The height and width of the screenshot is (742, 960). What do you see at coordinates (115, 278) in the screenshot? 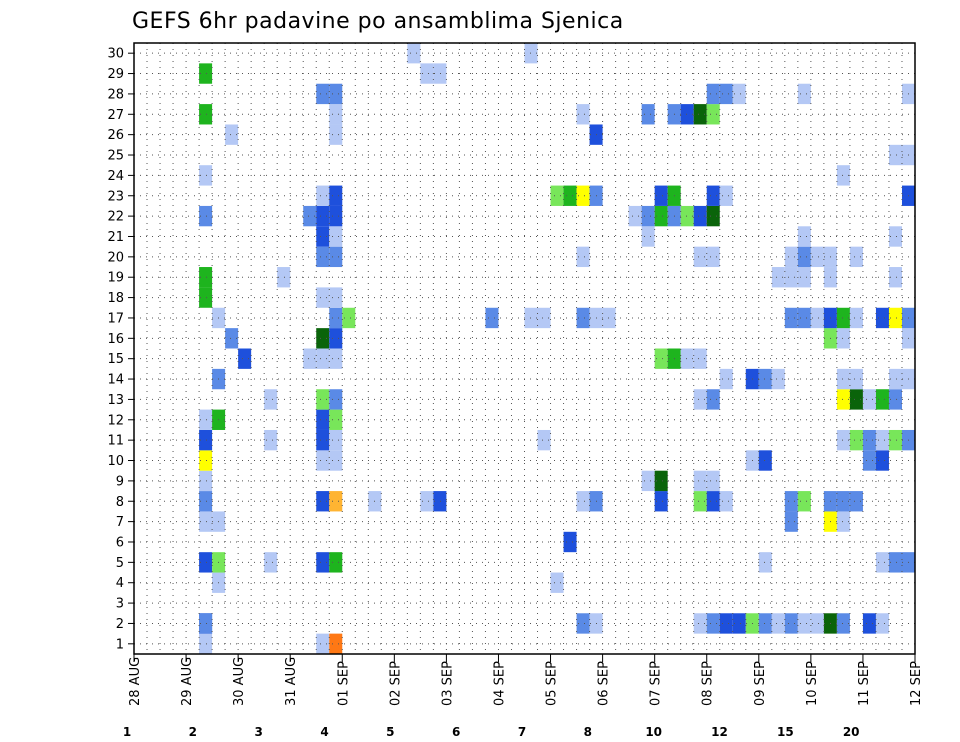
I see `ytick-label-19: 19` at bounding box center [115, 278].